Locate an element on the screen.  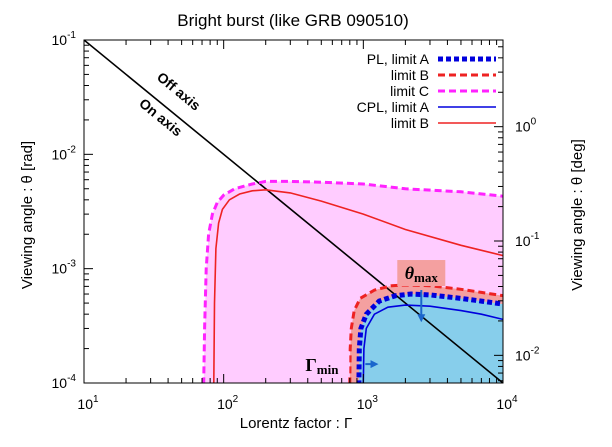
x-tick-label: 10⁴ is located at coordinates (507, 403).